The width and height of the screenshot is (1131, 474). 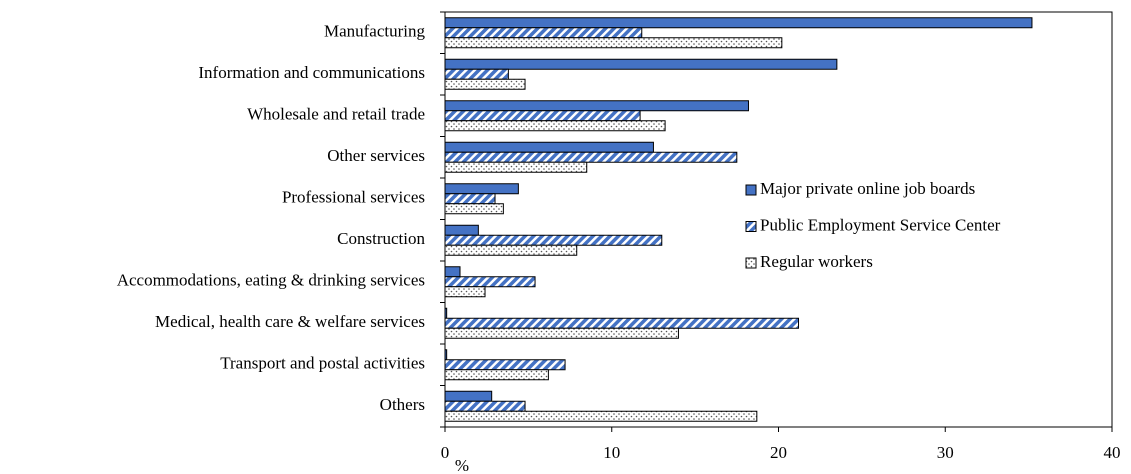 What do you see at coordinates (402, 404) in the screenshot?
I see `y-tick-label: Others` at bounding box center [402, 404].